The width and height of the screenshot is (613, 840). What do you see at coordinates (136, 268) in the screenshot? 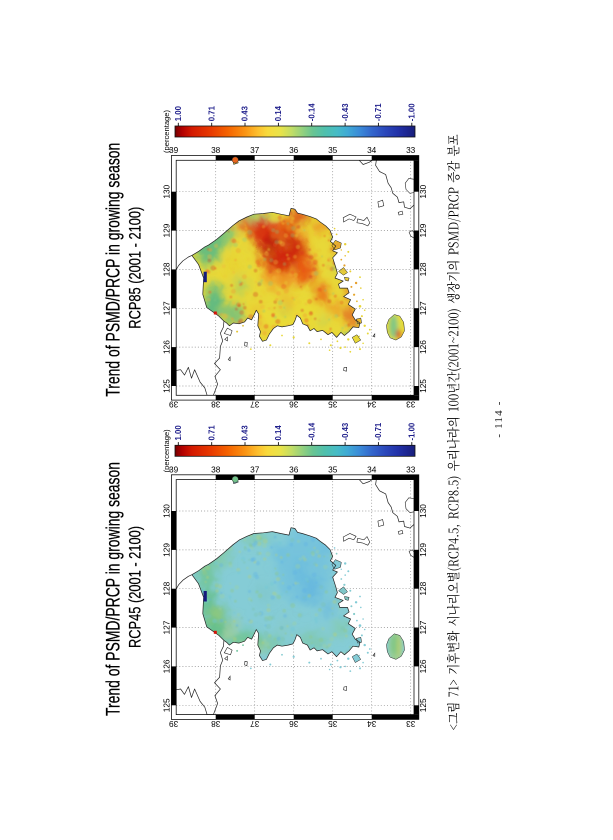
I see `svg-text: RCP85 (2001 - 2100)` at bounding box center [136, 268].